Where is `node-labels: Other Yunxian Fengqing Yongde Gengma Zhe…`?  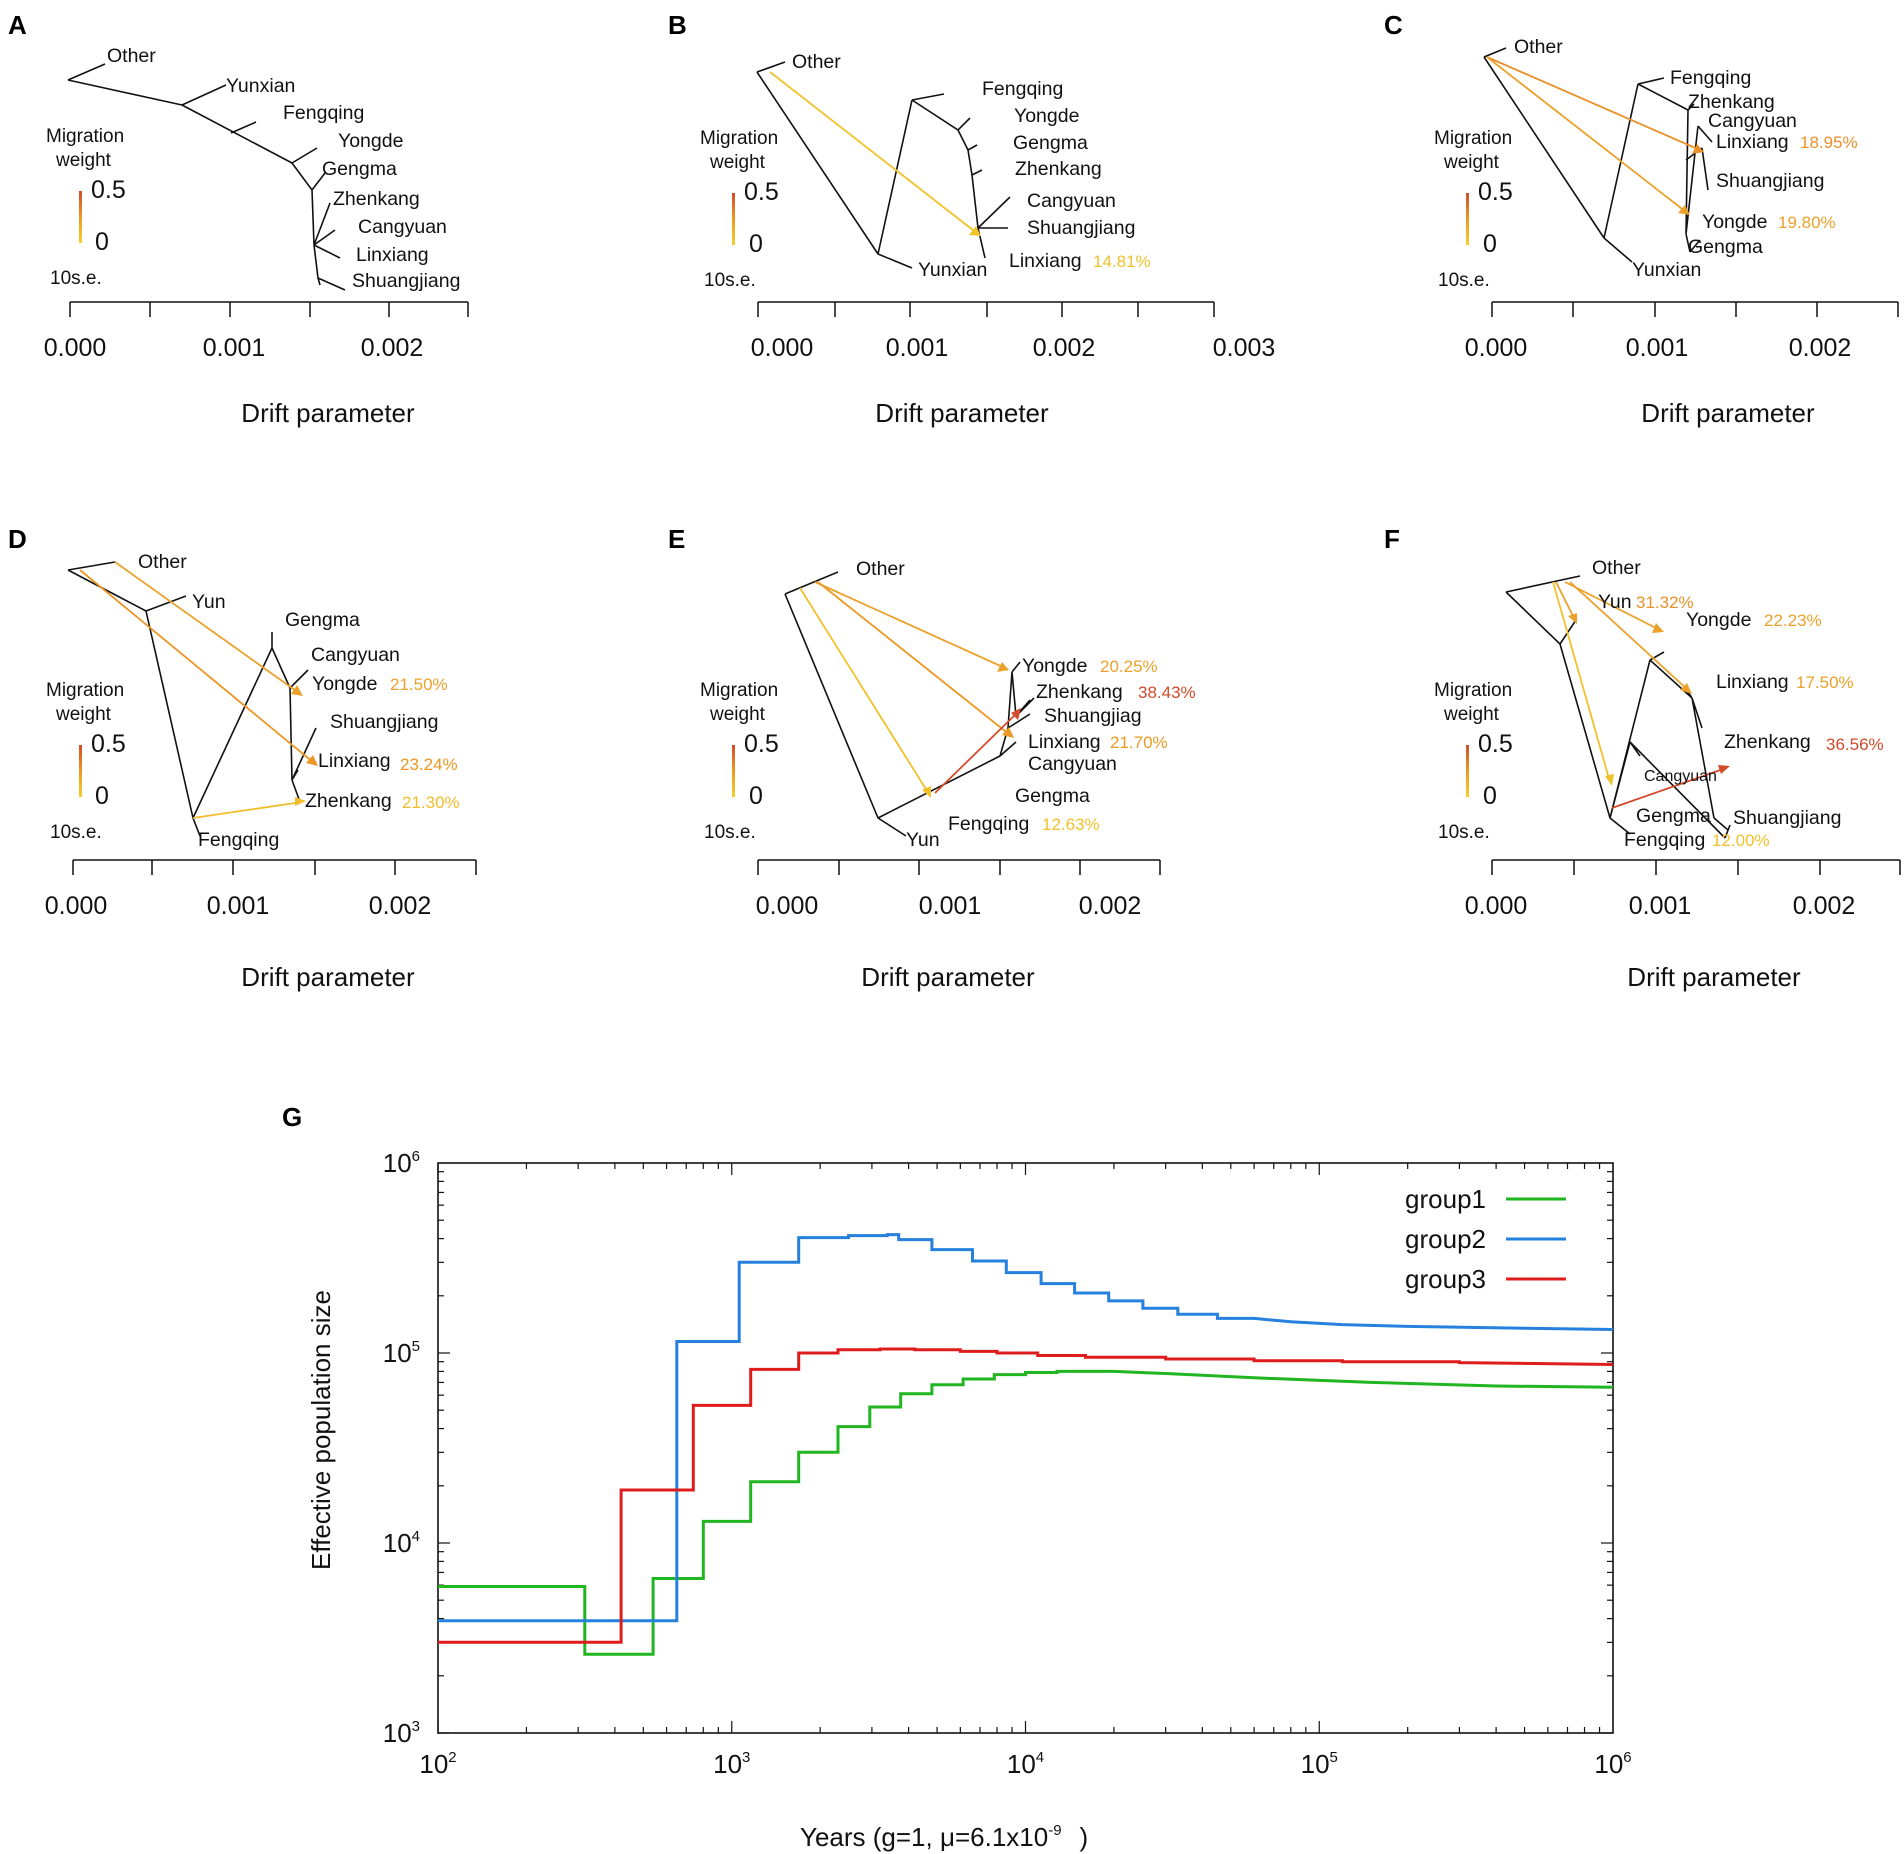
node-labels: Other Yunxian Fengqing Yongde Gengma Zhe… is located at coordinates (283, 168).